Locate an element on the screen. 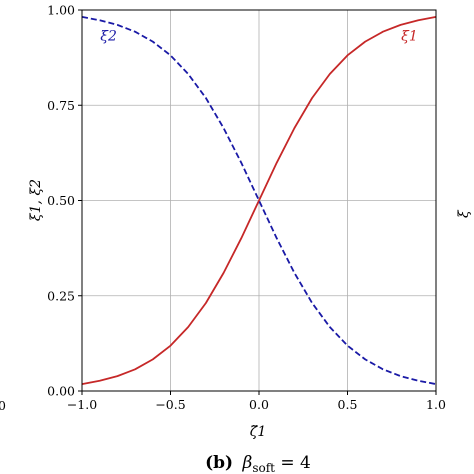  figure-caption: (b) βsoft = 4 is located at coordinates (258, 463).